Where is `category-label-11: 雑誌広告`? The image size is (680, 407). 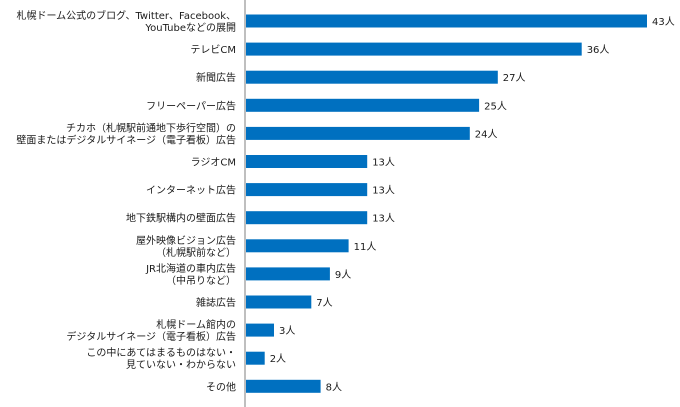
category-label-11: 雑誌広告 is located at coordinates (216, 302).